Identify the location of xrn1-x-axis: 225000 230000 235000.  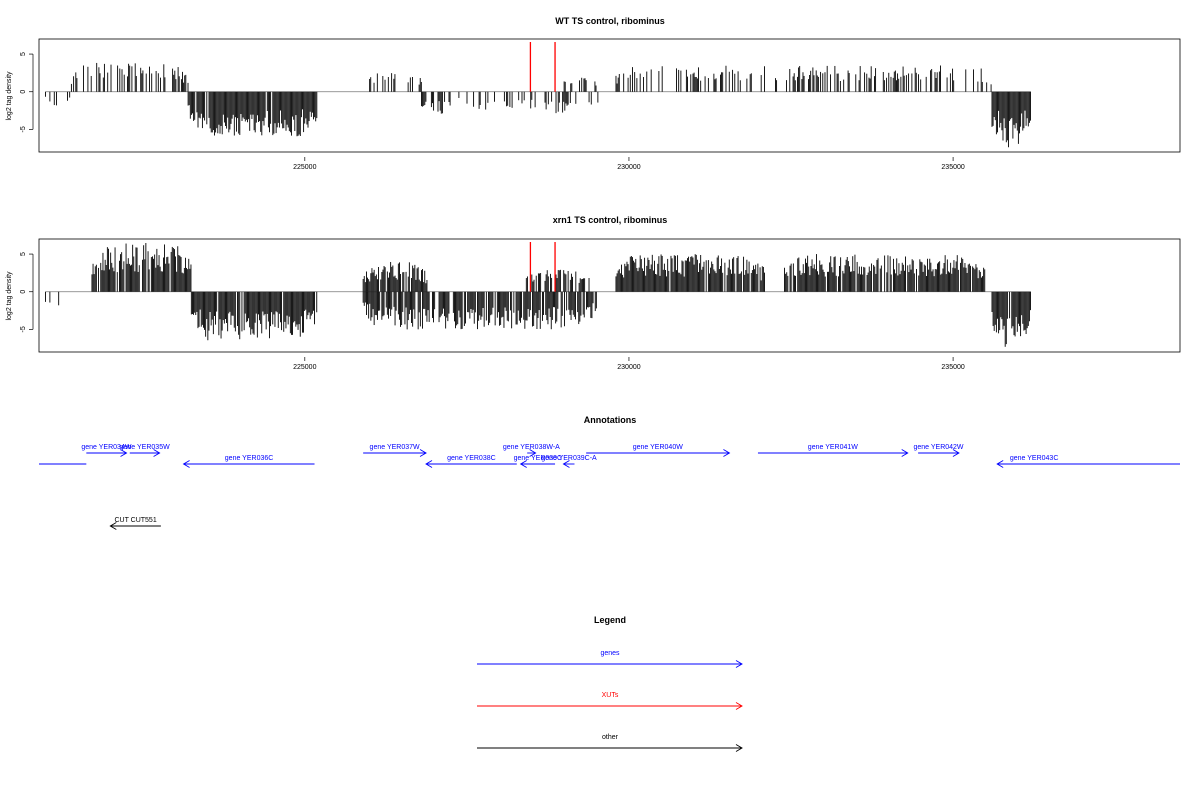
(629, 364).